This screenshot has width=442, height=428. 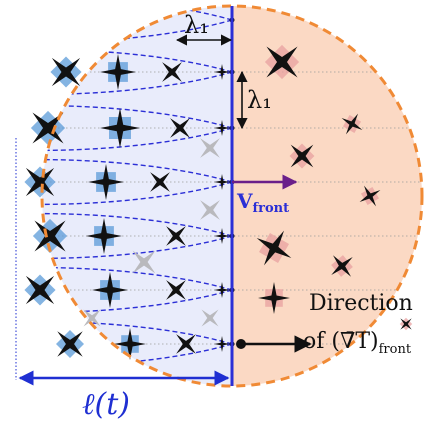 What do you see at coordinates (196, 25) in the screenshot?
I see `lambda-horizontal-label: λ₁` at bounding box center [196, 25].